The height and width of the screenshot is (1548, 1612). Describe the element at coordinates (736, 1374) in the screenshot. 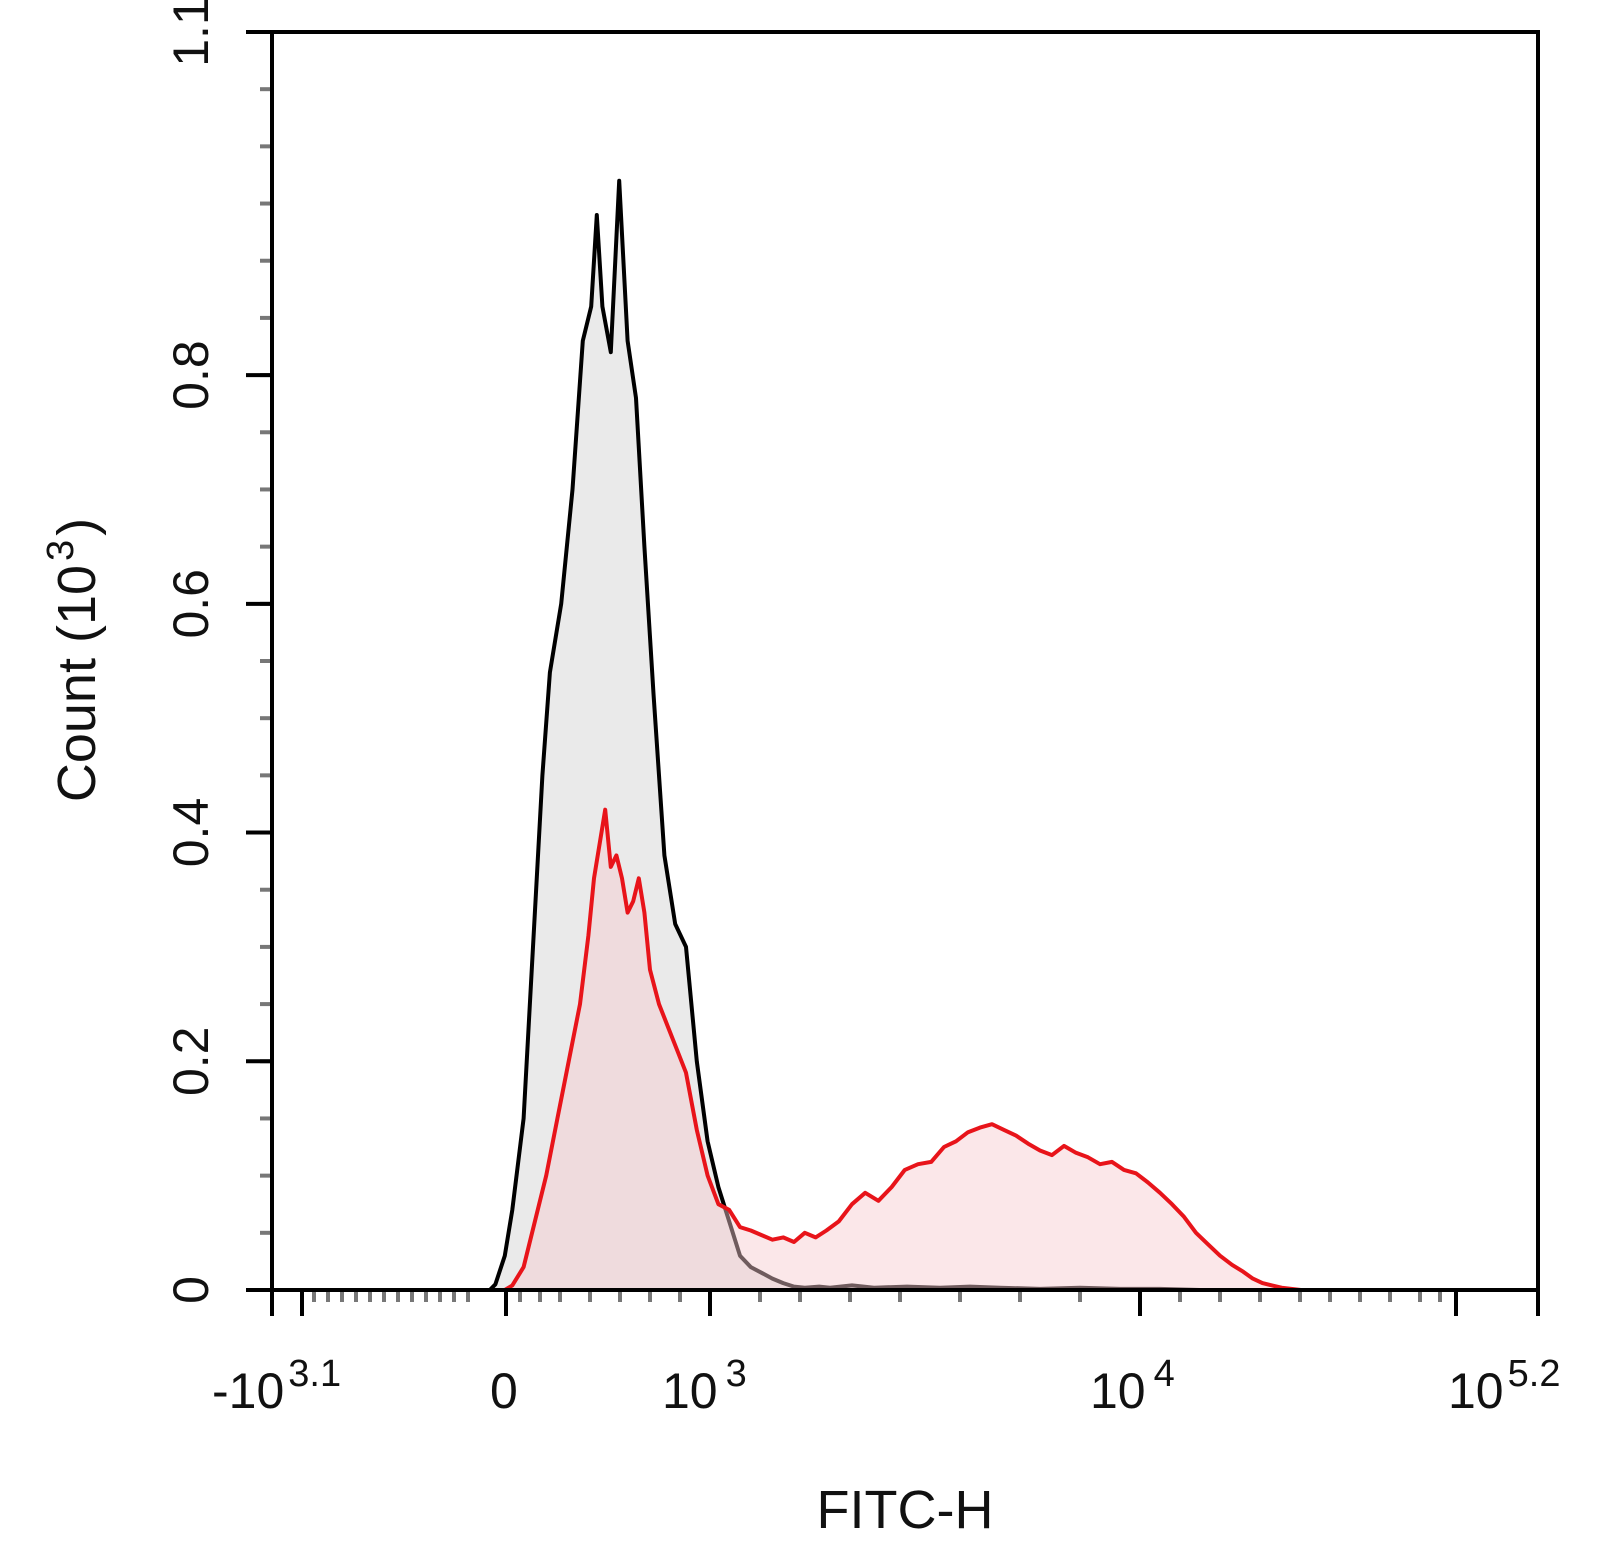

I see `x-tick-exp: 3` at that location.